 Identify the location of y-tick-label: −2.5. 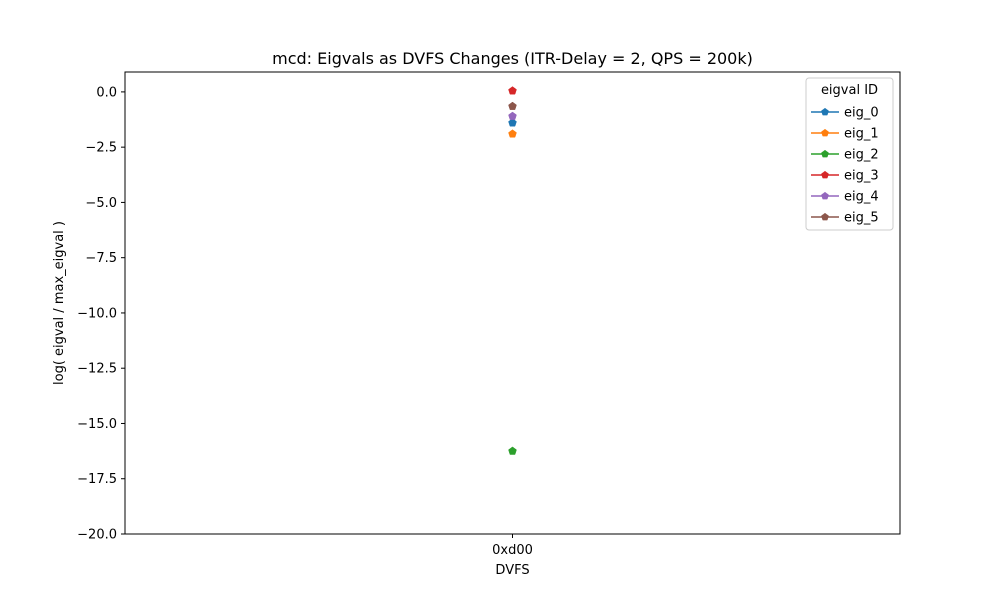
(101, 148).